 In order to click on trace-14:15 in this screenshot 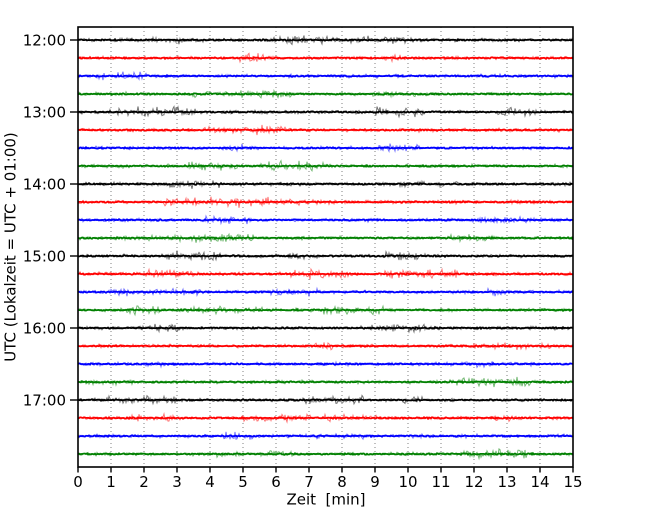, I will do `click(325, 202)`.